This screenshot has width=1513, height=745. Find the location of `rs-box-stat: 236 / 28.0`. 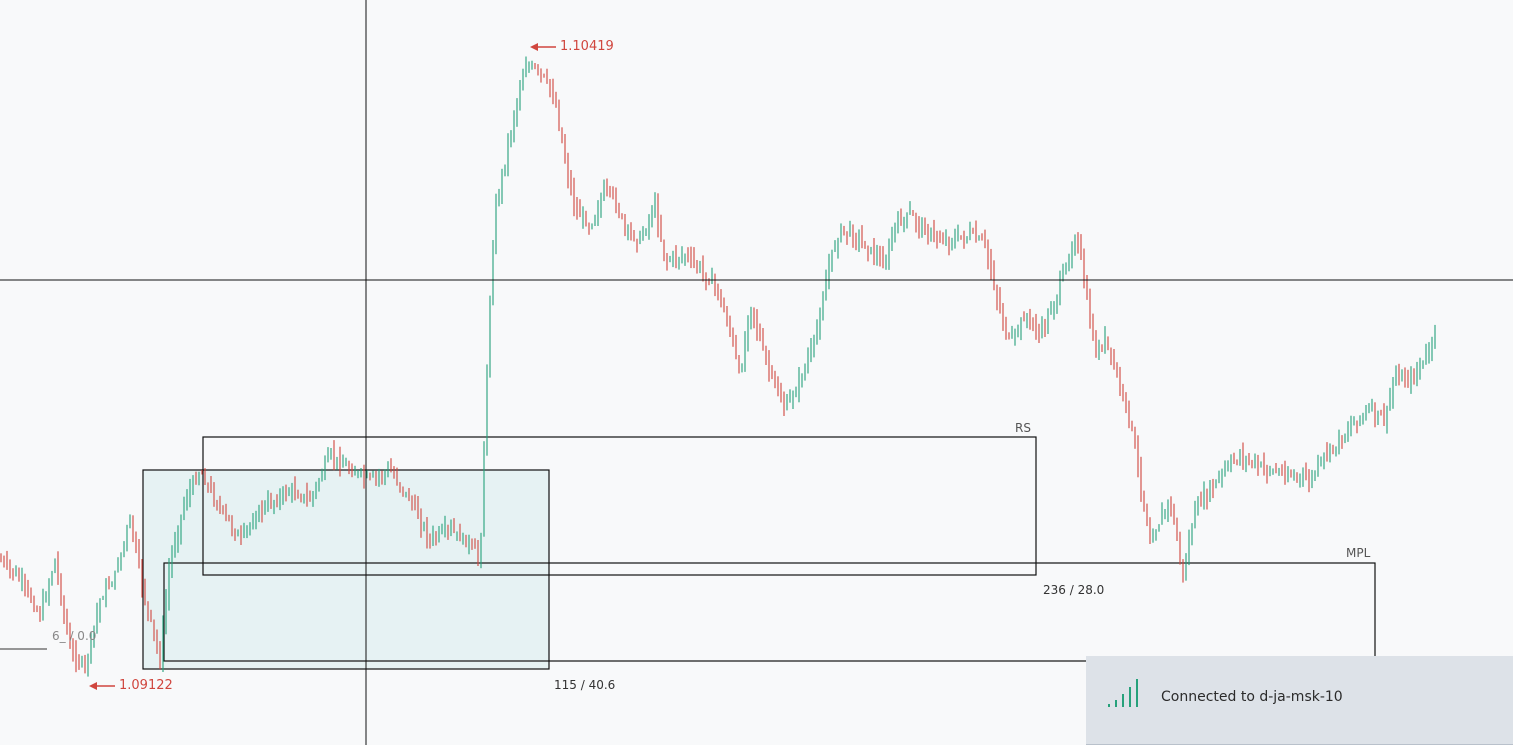

rs-box-stat: 236 / 28.0 is located at coordinates (1074, 590).